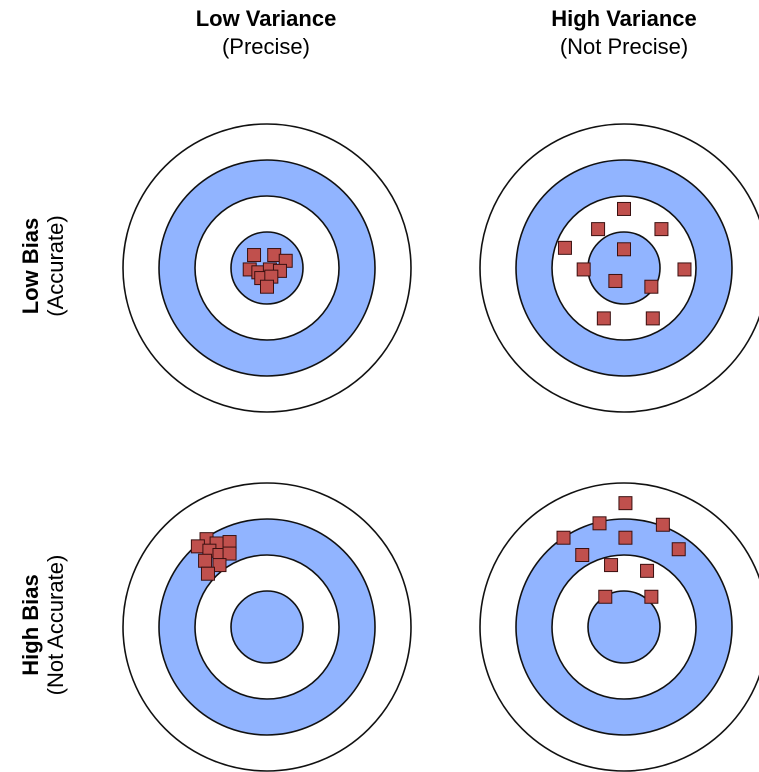 This screenshot has height=772, width=759. Describe the element at coordinates (619, 268) in the screenshot. I see `target-low-bias-high-variance` at that location.